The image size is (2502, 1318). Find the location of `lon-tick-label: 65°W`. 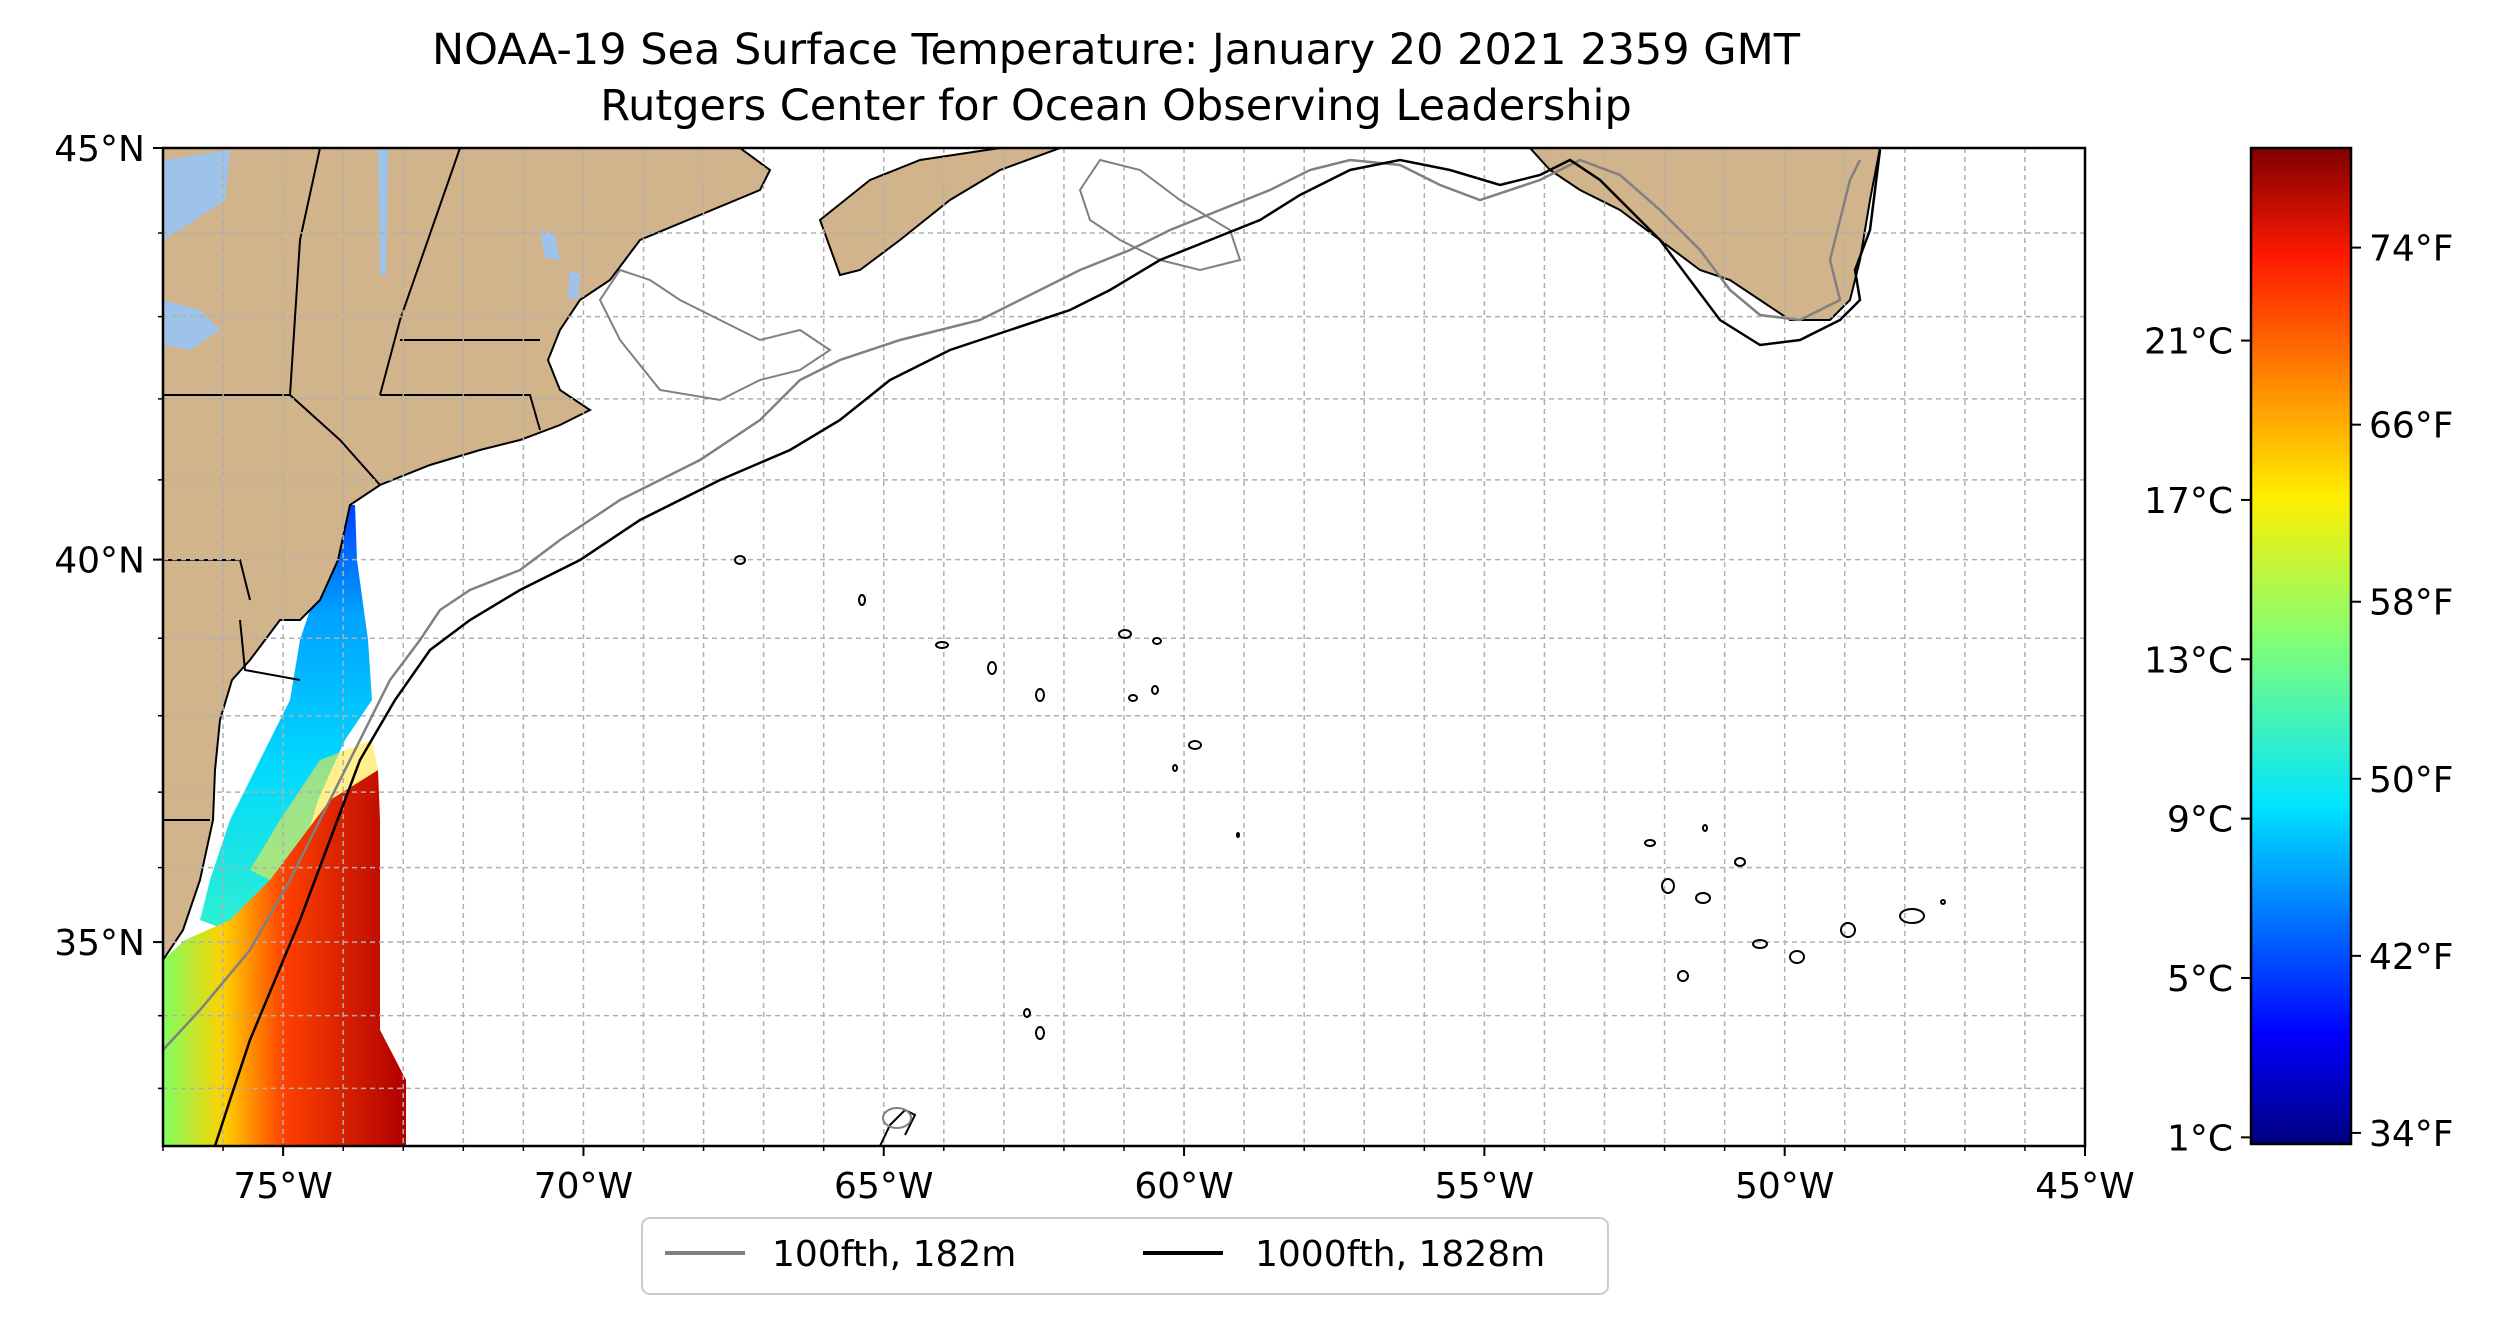

lon-tick-label: 65°W is located at coordinates (883, 1186).